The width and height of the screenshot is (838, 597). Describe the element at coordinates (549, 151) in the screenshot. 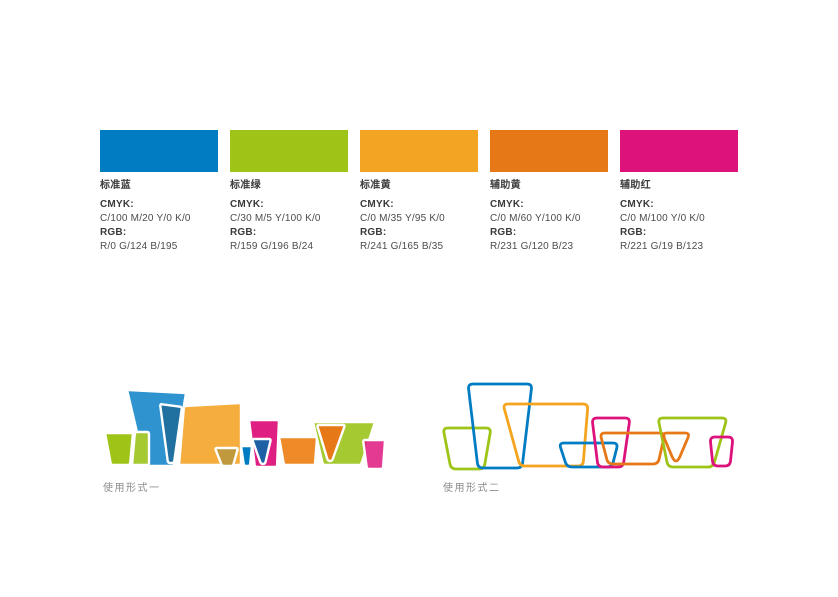

I see `color-swatch-auxiliary-yellow` at that location.